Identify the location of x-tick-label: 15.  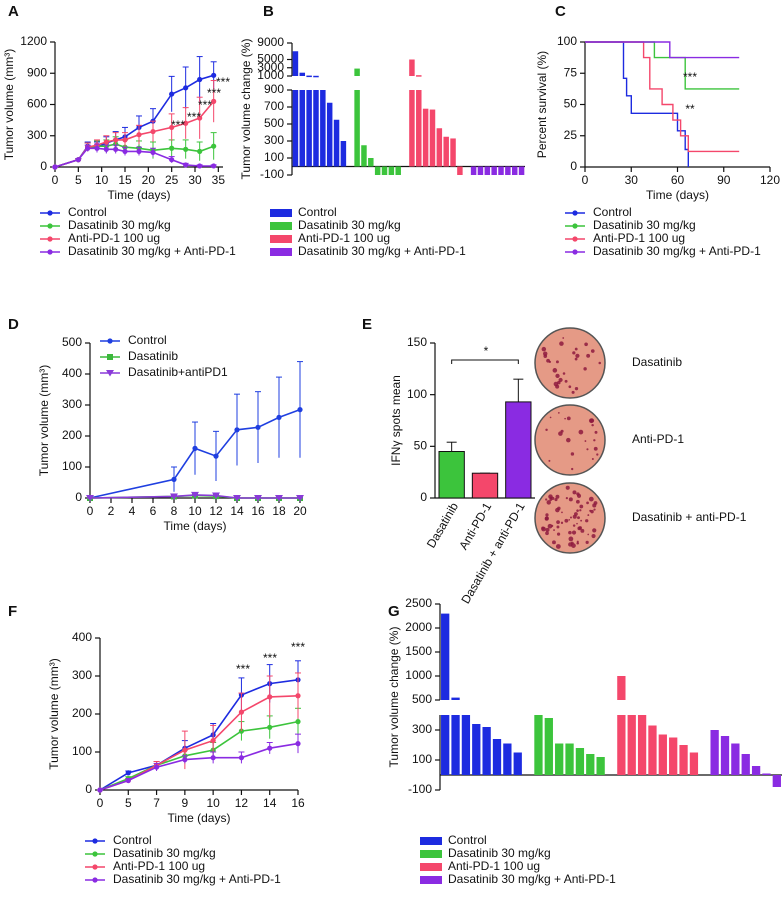
(125, 180).